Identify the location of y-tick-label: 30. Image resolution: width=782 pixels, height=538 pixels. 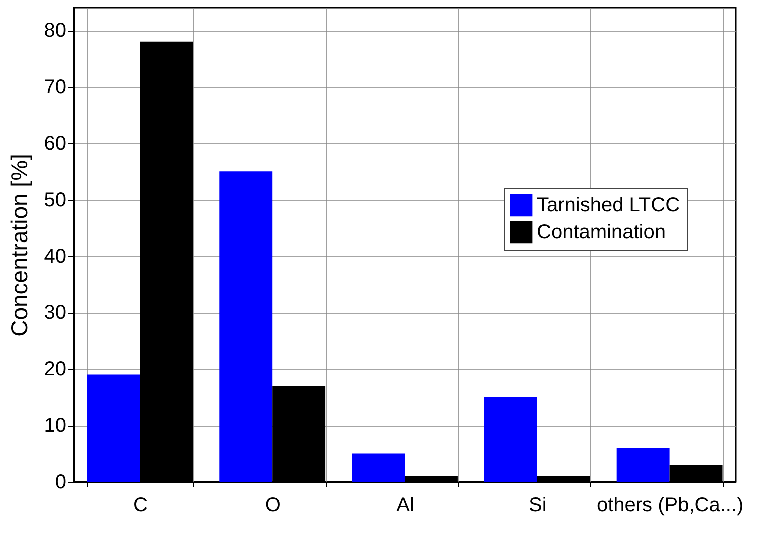
(55, 313).